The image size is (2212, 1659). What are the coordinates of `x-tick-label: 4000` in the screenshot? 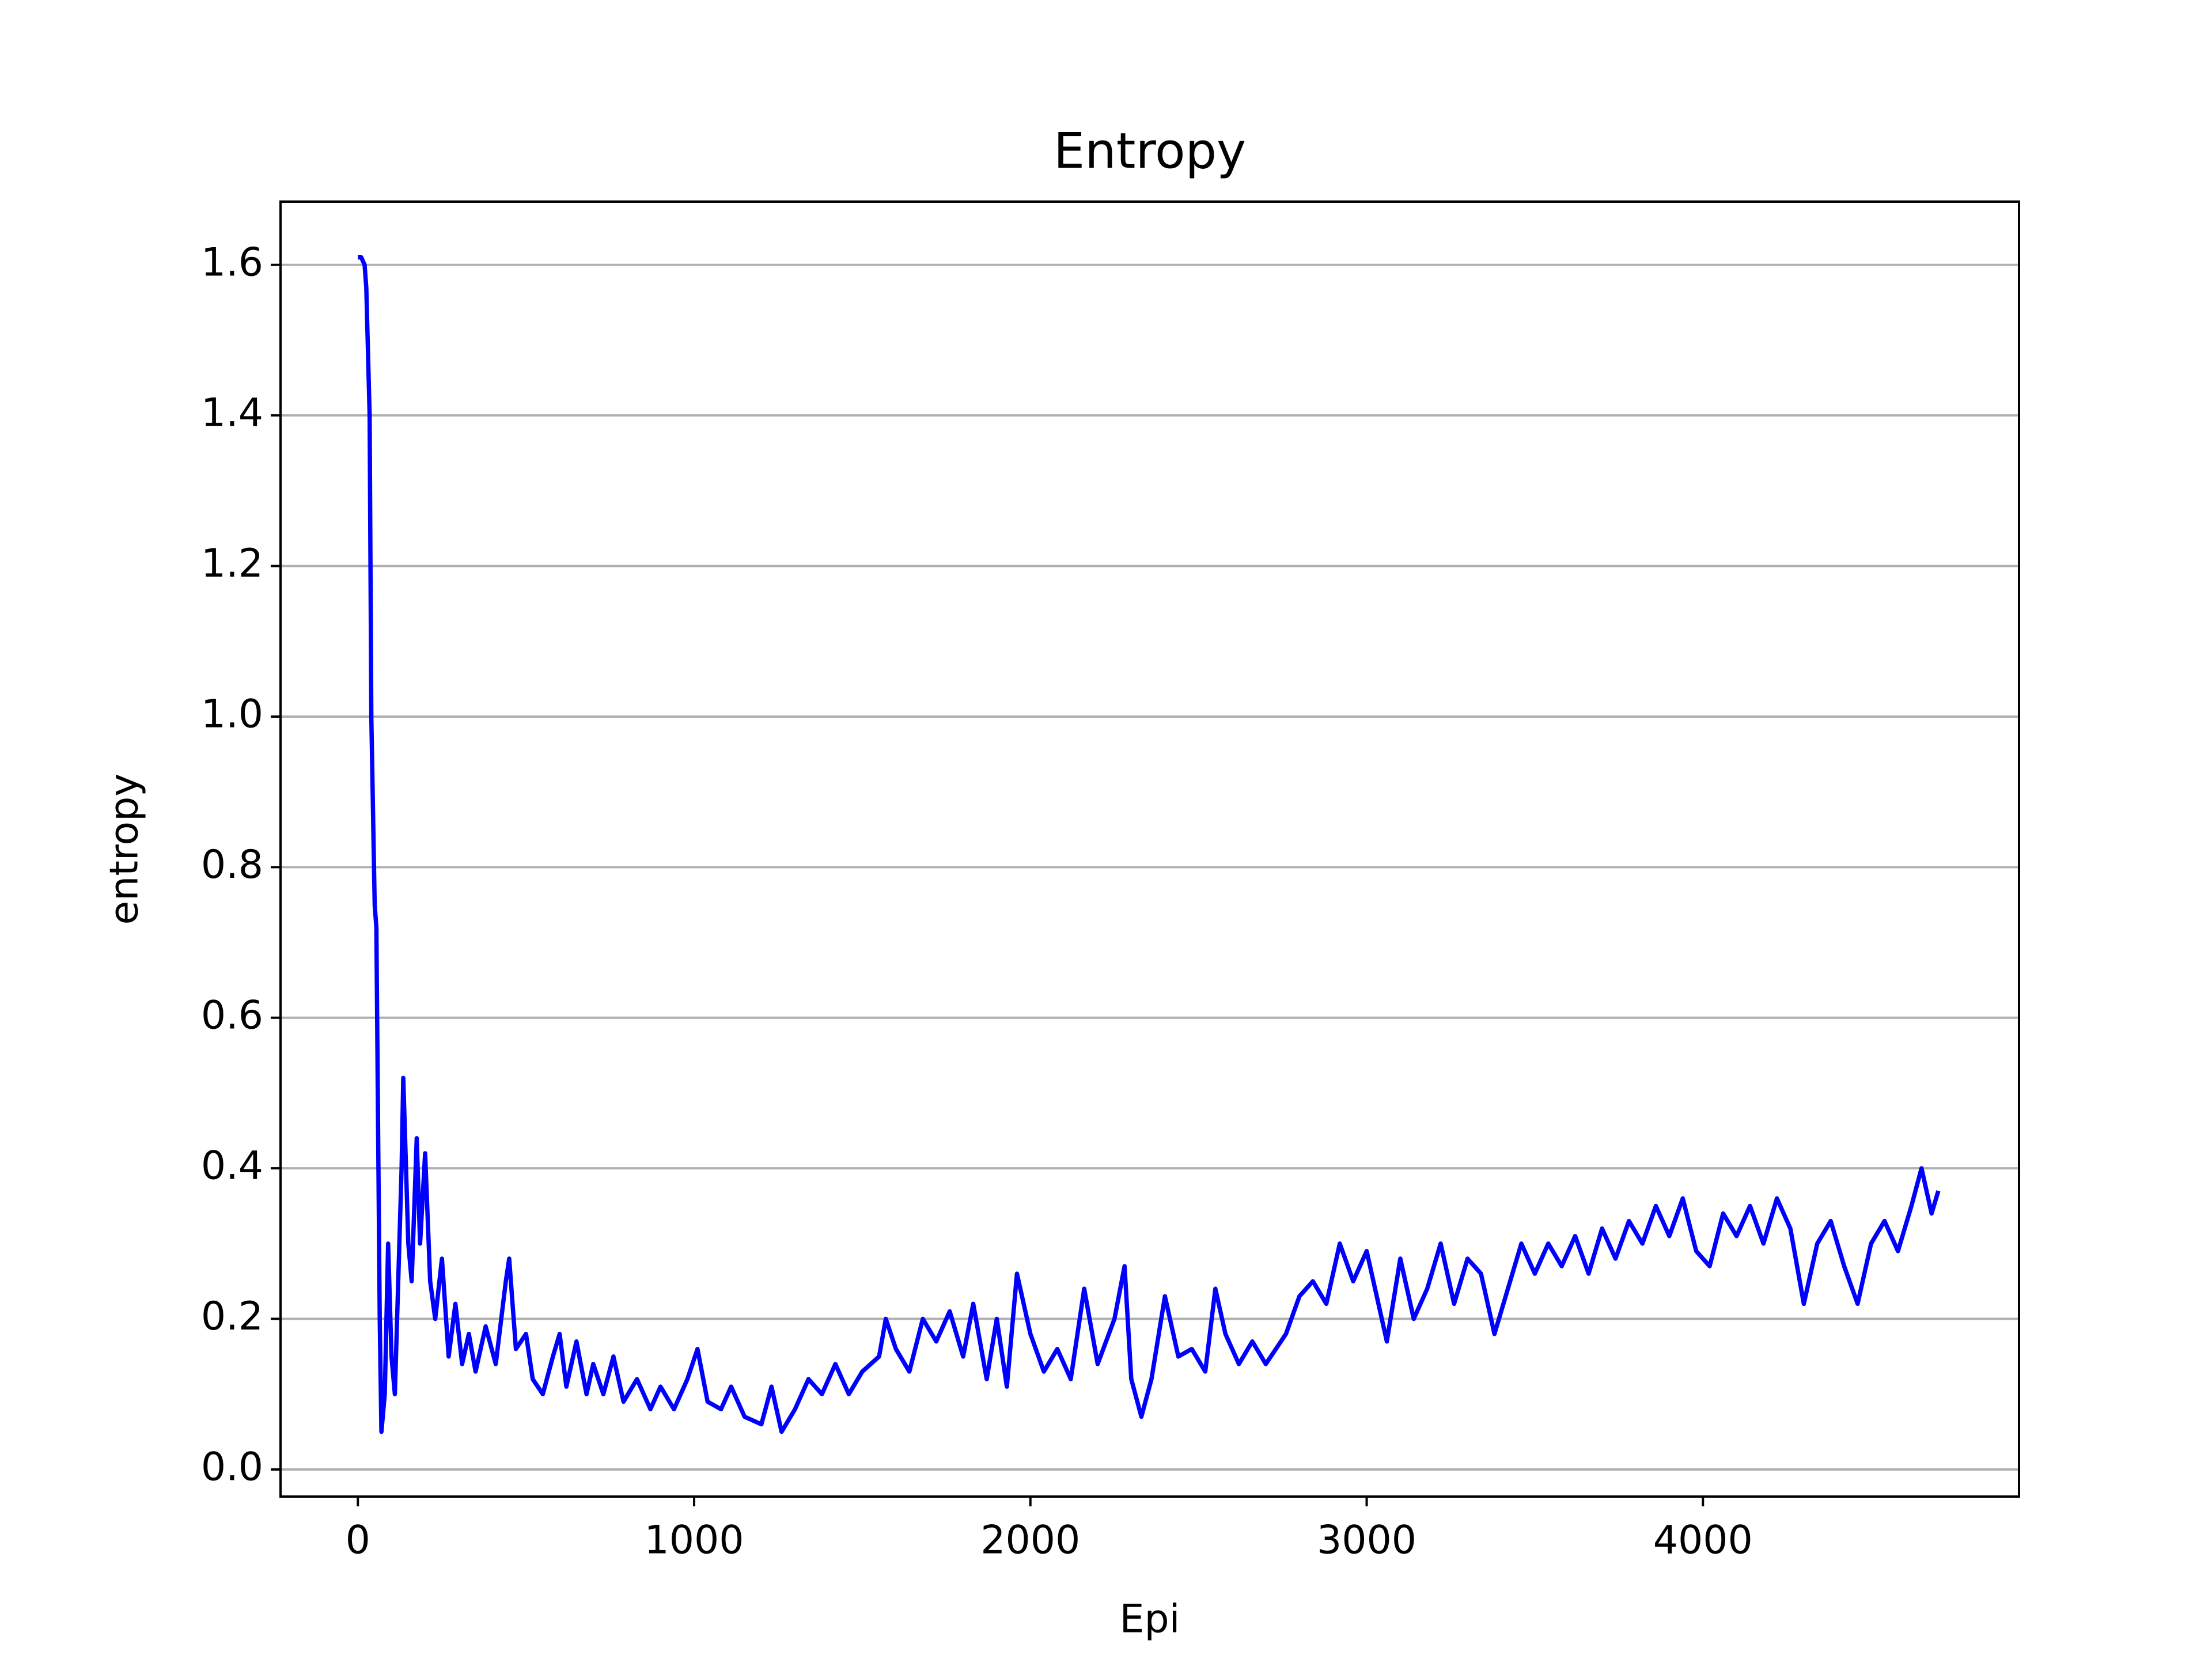 It's located at (1703, 1540).